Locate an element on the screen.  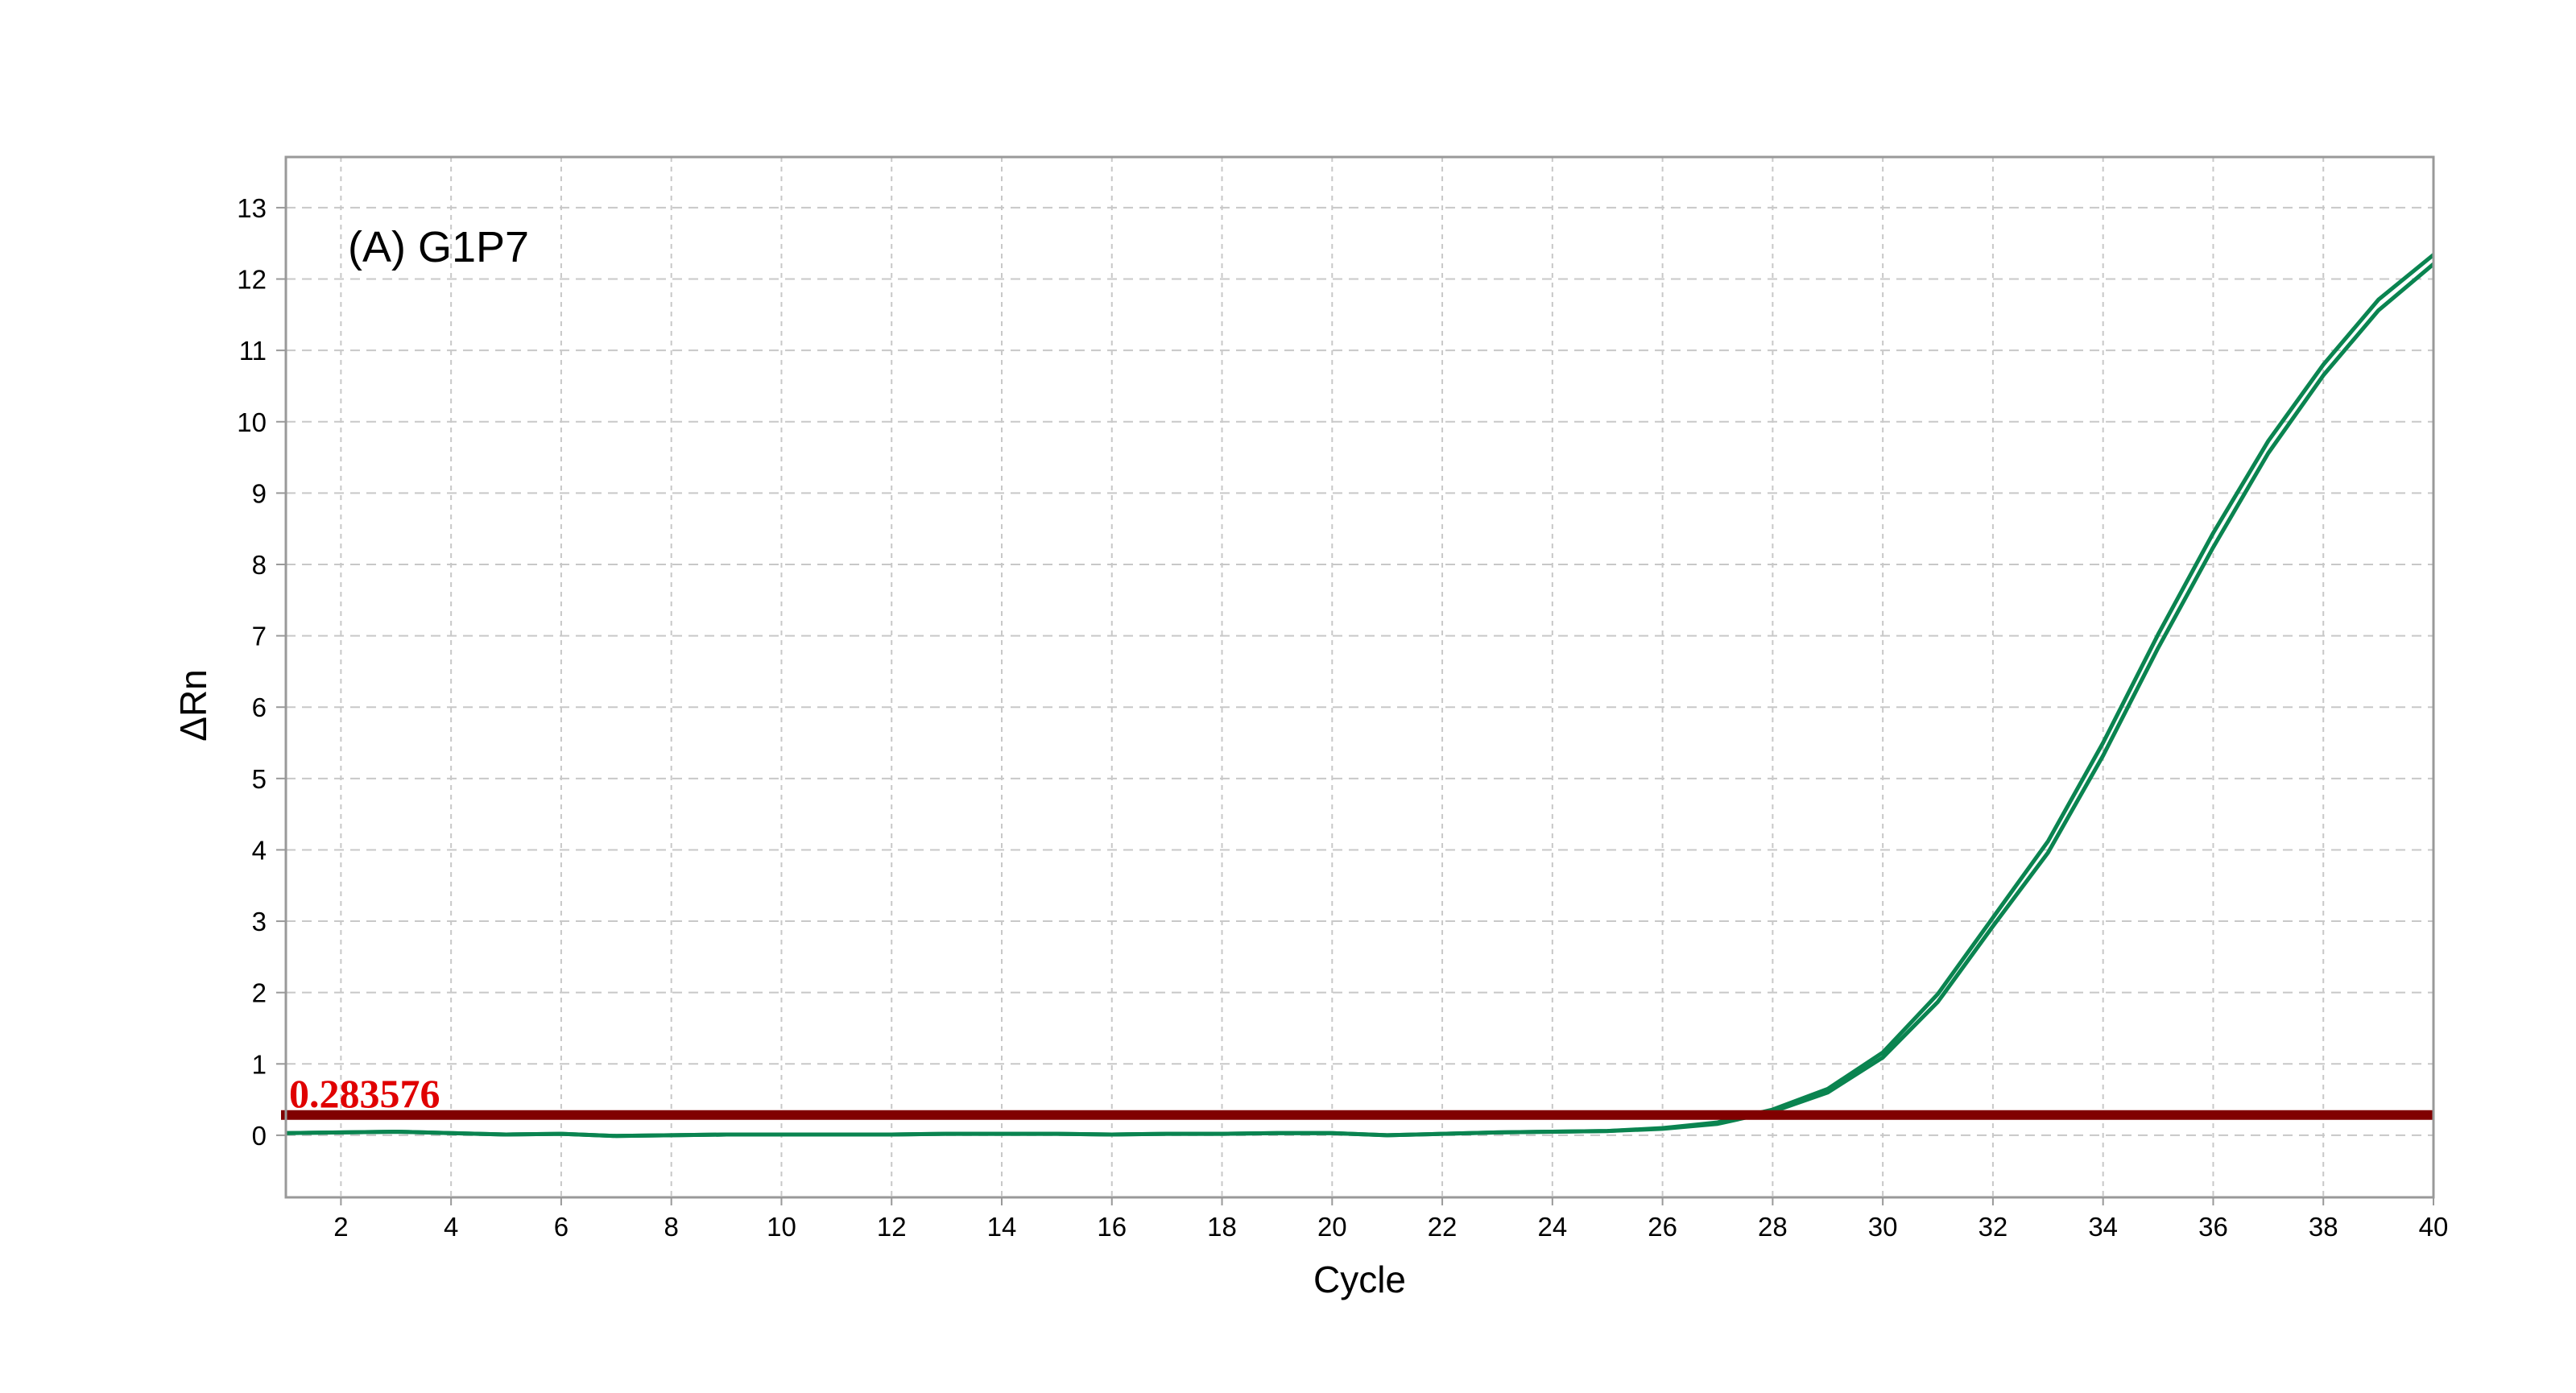
x-tick-label: 22 is located at coordinates (1443, 1227).